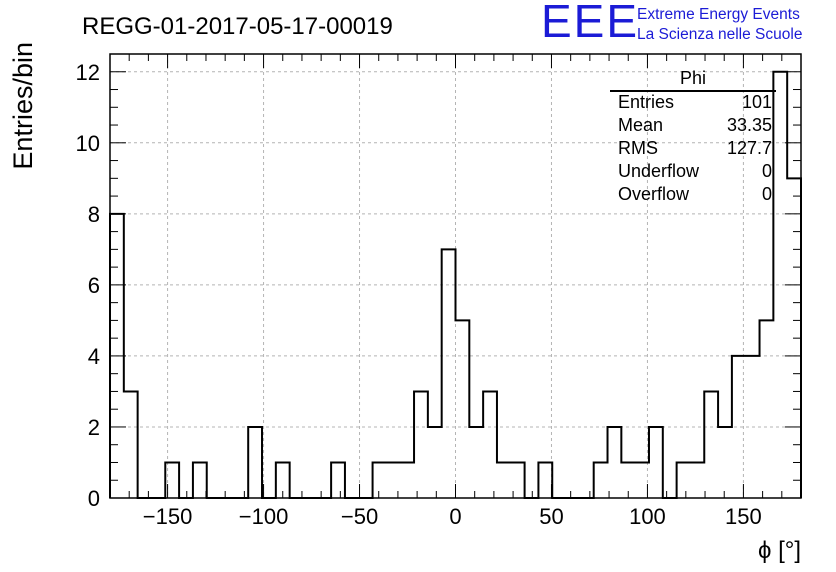  I want to click on y-axis-label: Entries/bin, so click(23, 106).